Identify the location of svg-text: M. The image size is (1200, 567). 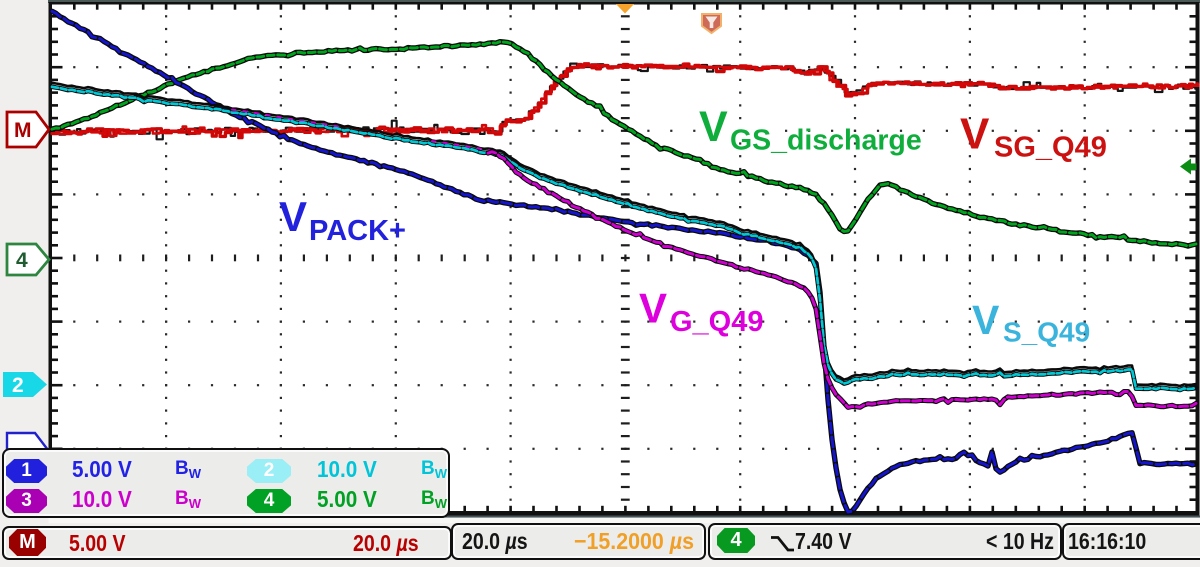
(23, 130).